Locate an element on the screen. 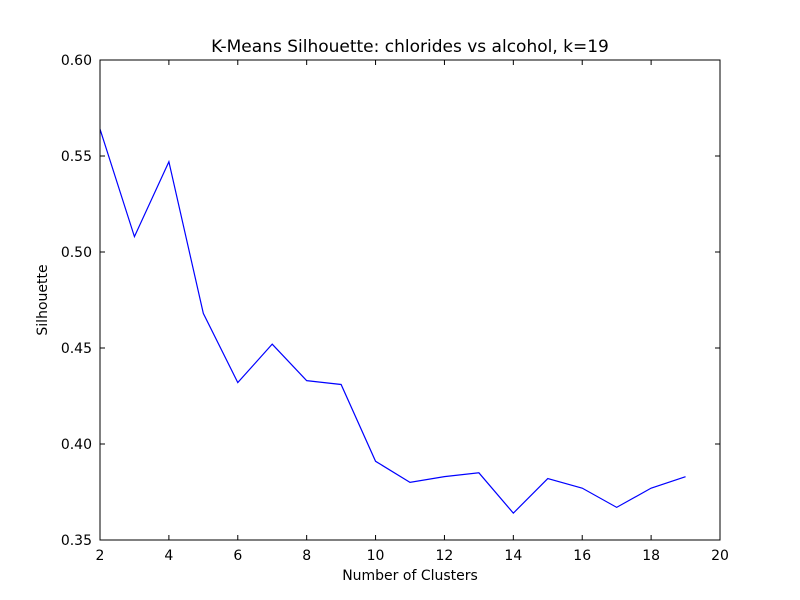 This screenshot has height=600, width=800. x-tick-label: 10 is located at coordinates (376, 556).